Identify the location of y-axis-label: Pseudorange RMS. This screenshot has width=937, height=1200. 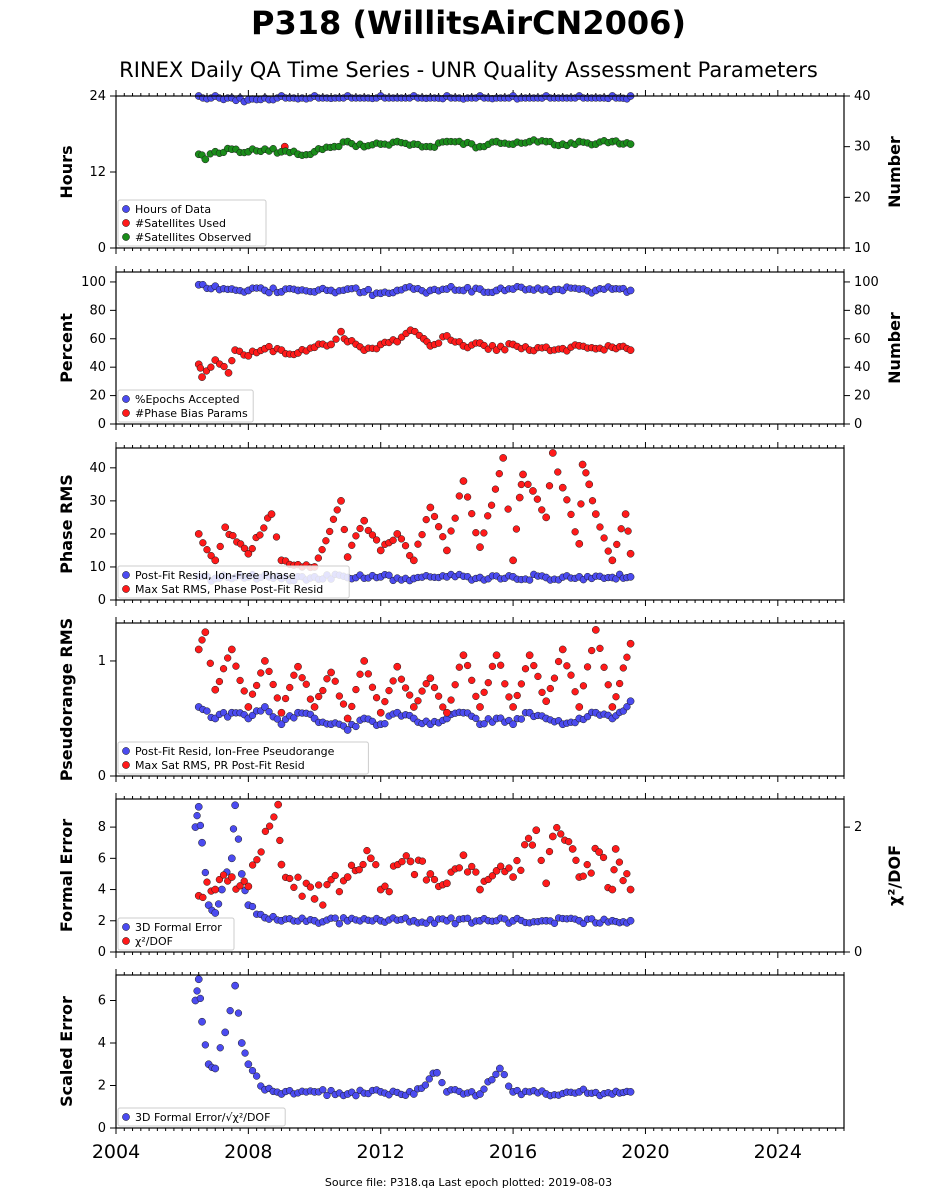
(66, 699).